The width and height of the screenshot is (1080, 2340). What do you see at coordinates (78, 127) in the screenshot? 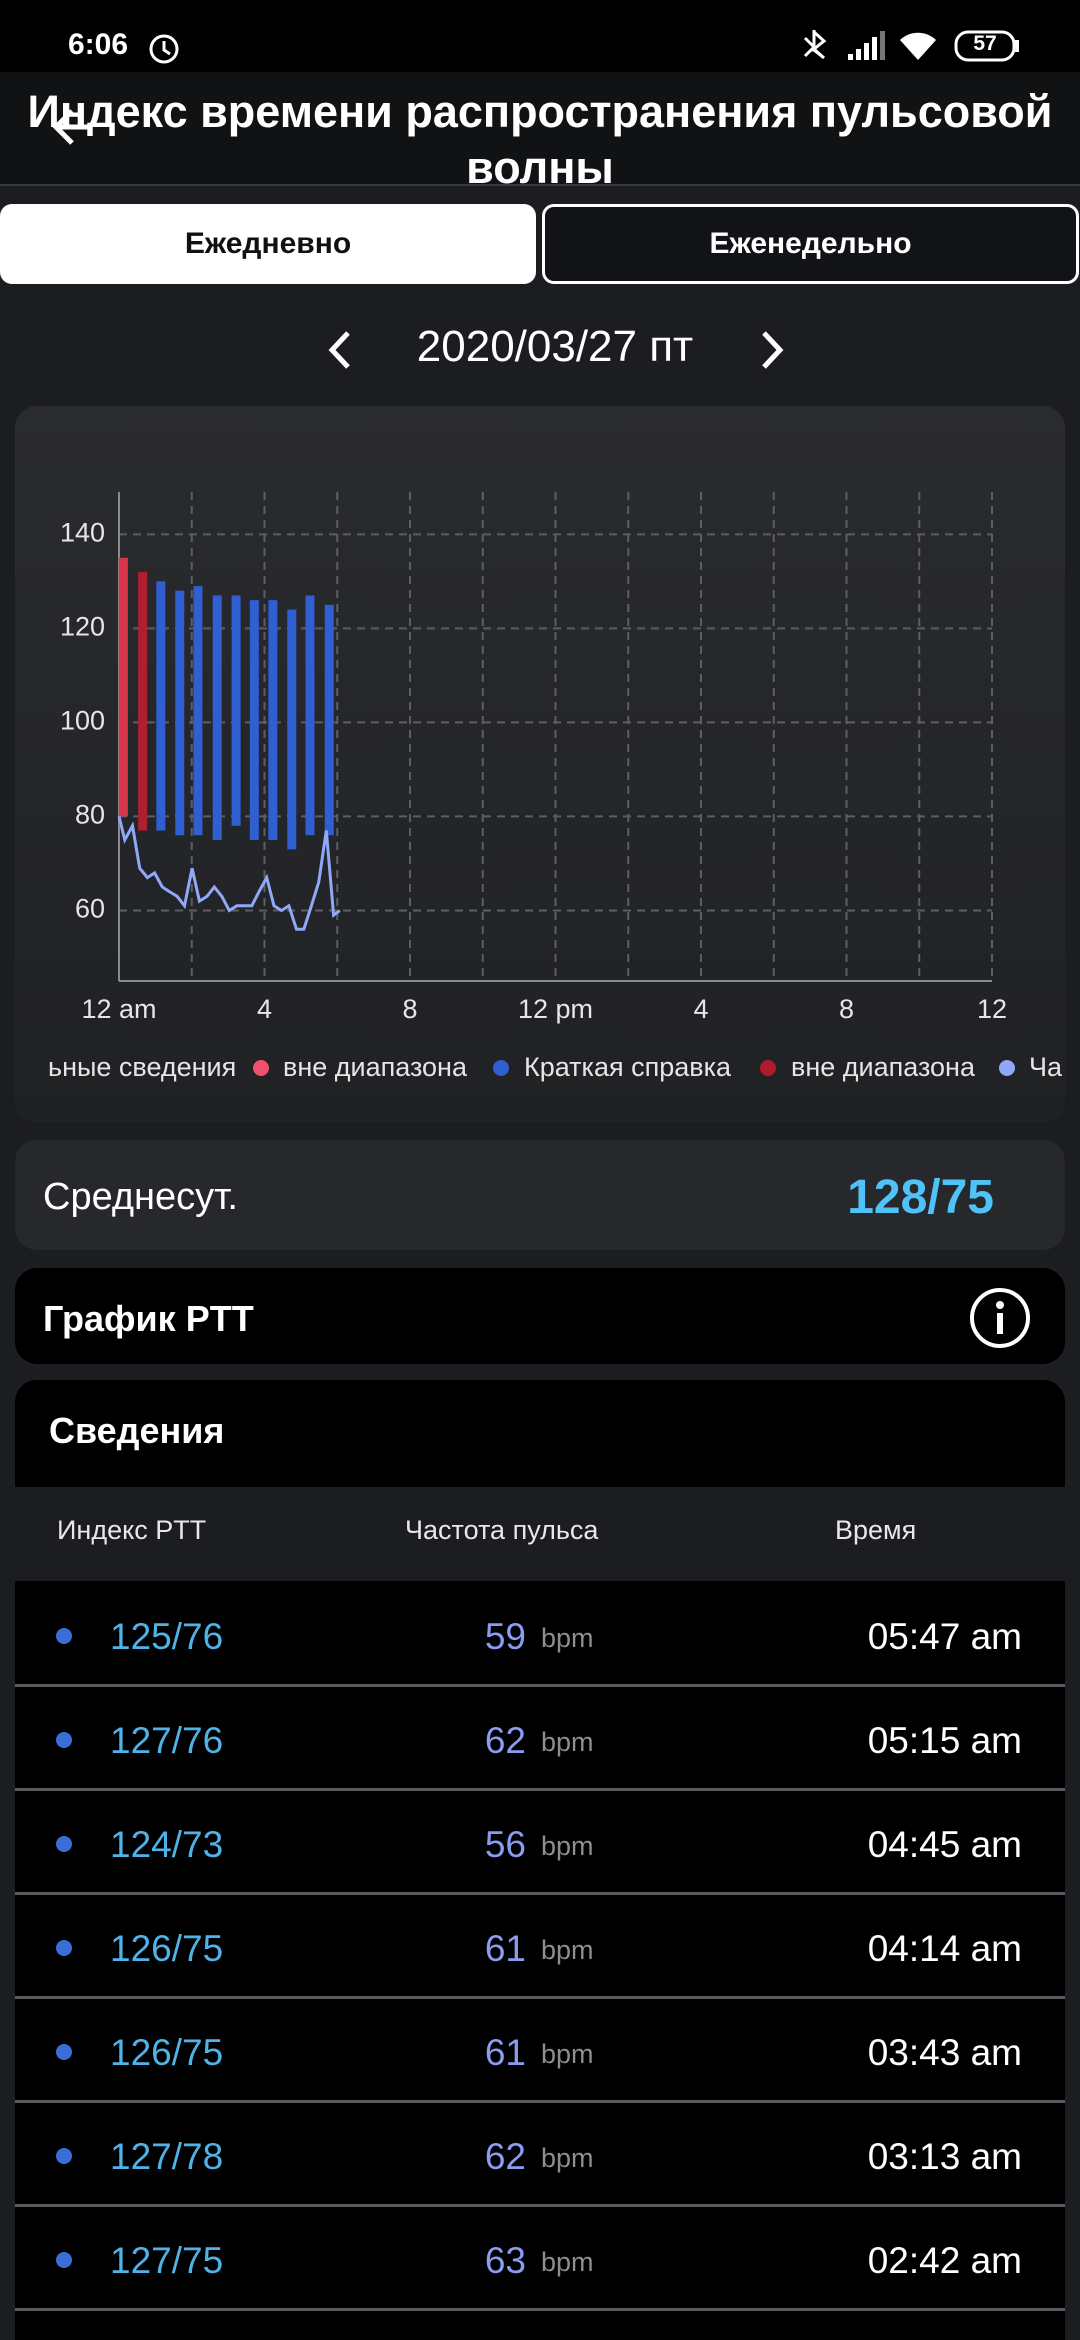
I see `back-button` at bounding box center [78, 127].